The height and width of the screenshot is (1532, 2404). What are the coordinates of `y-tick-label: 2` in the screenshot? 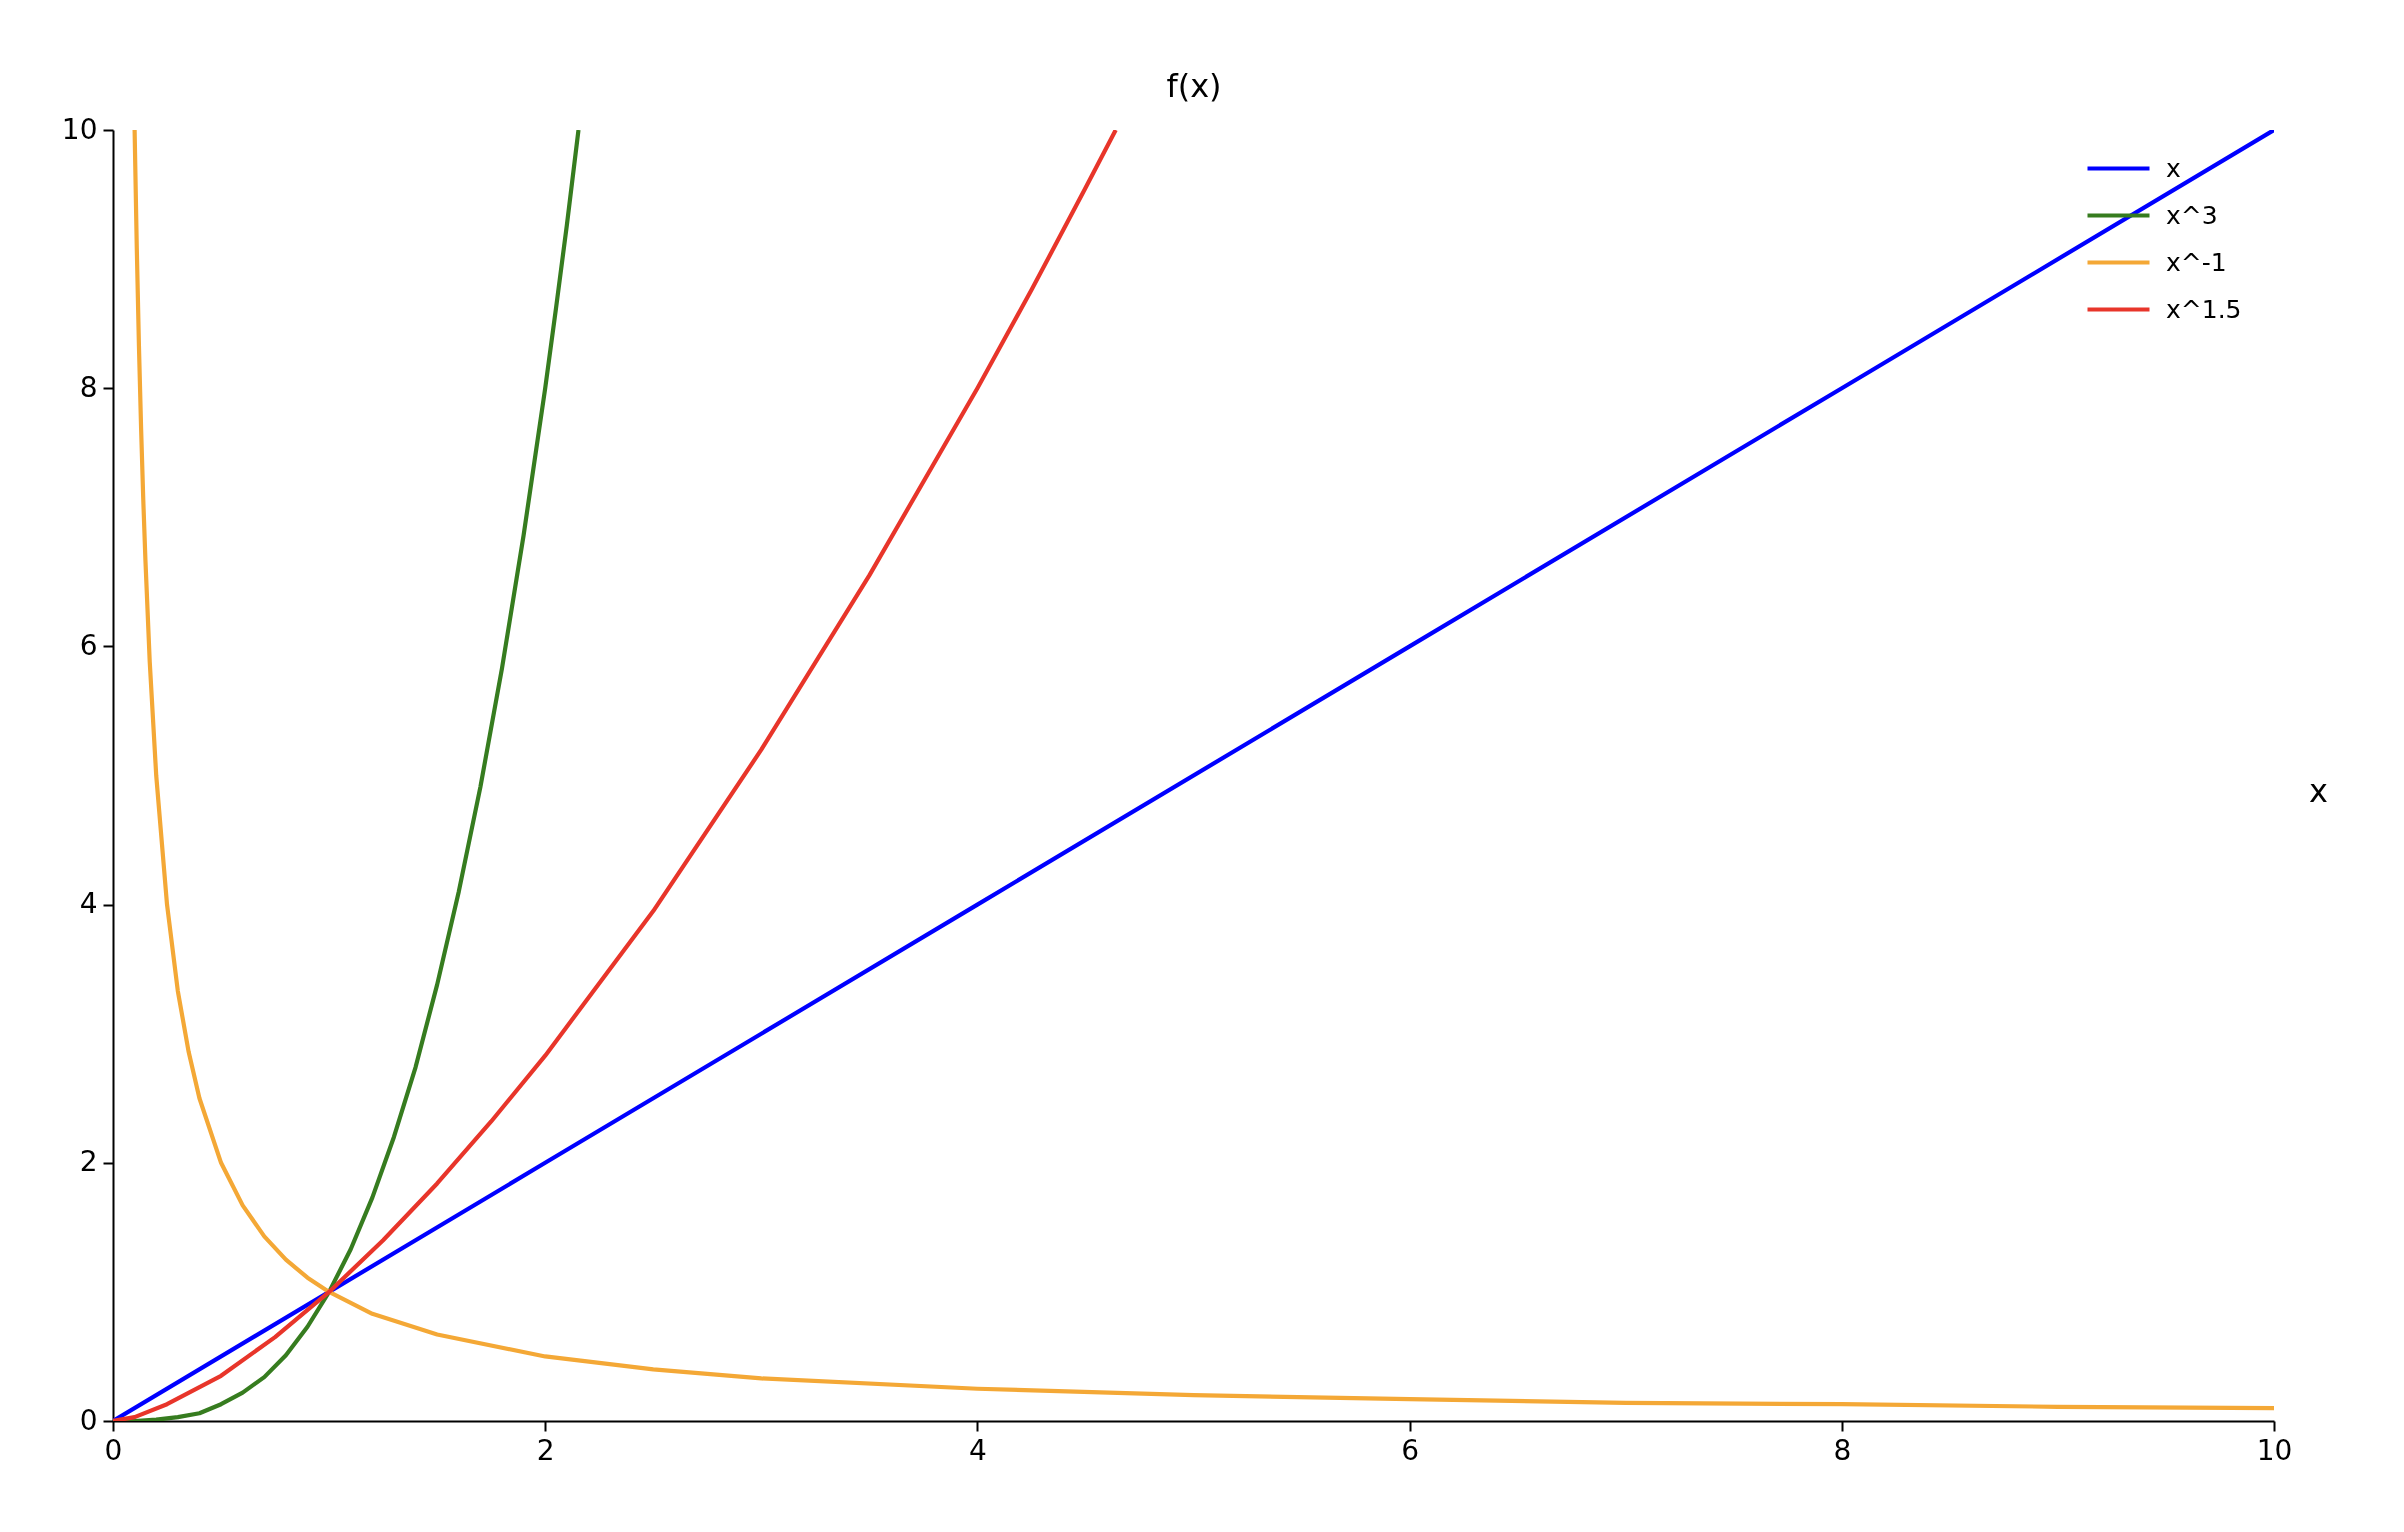 It's located at (88, 1162).